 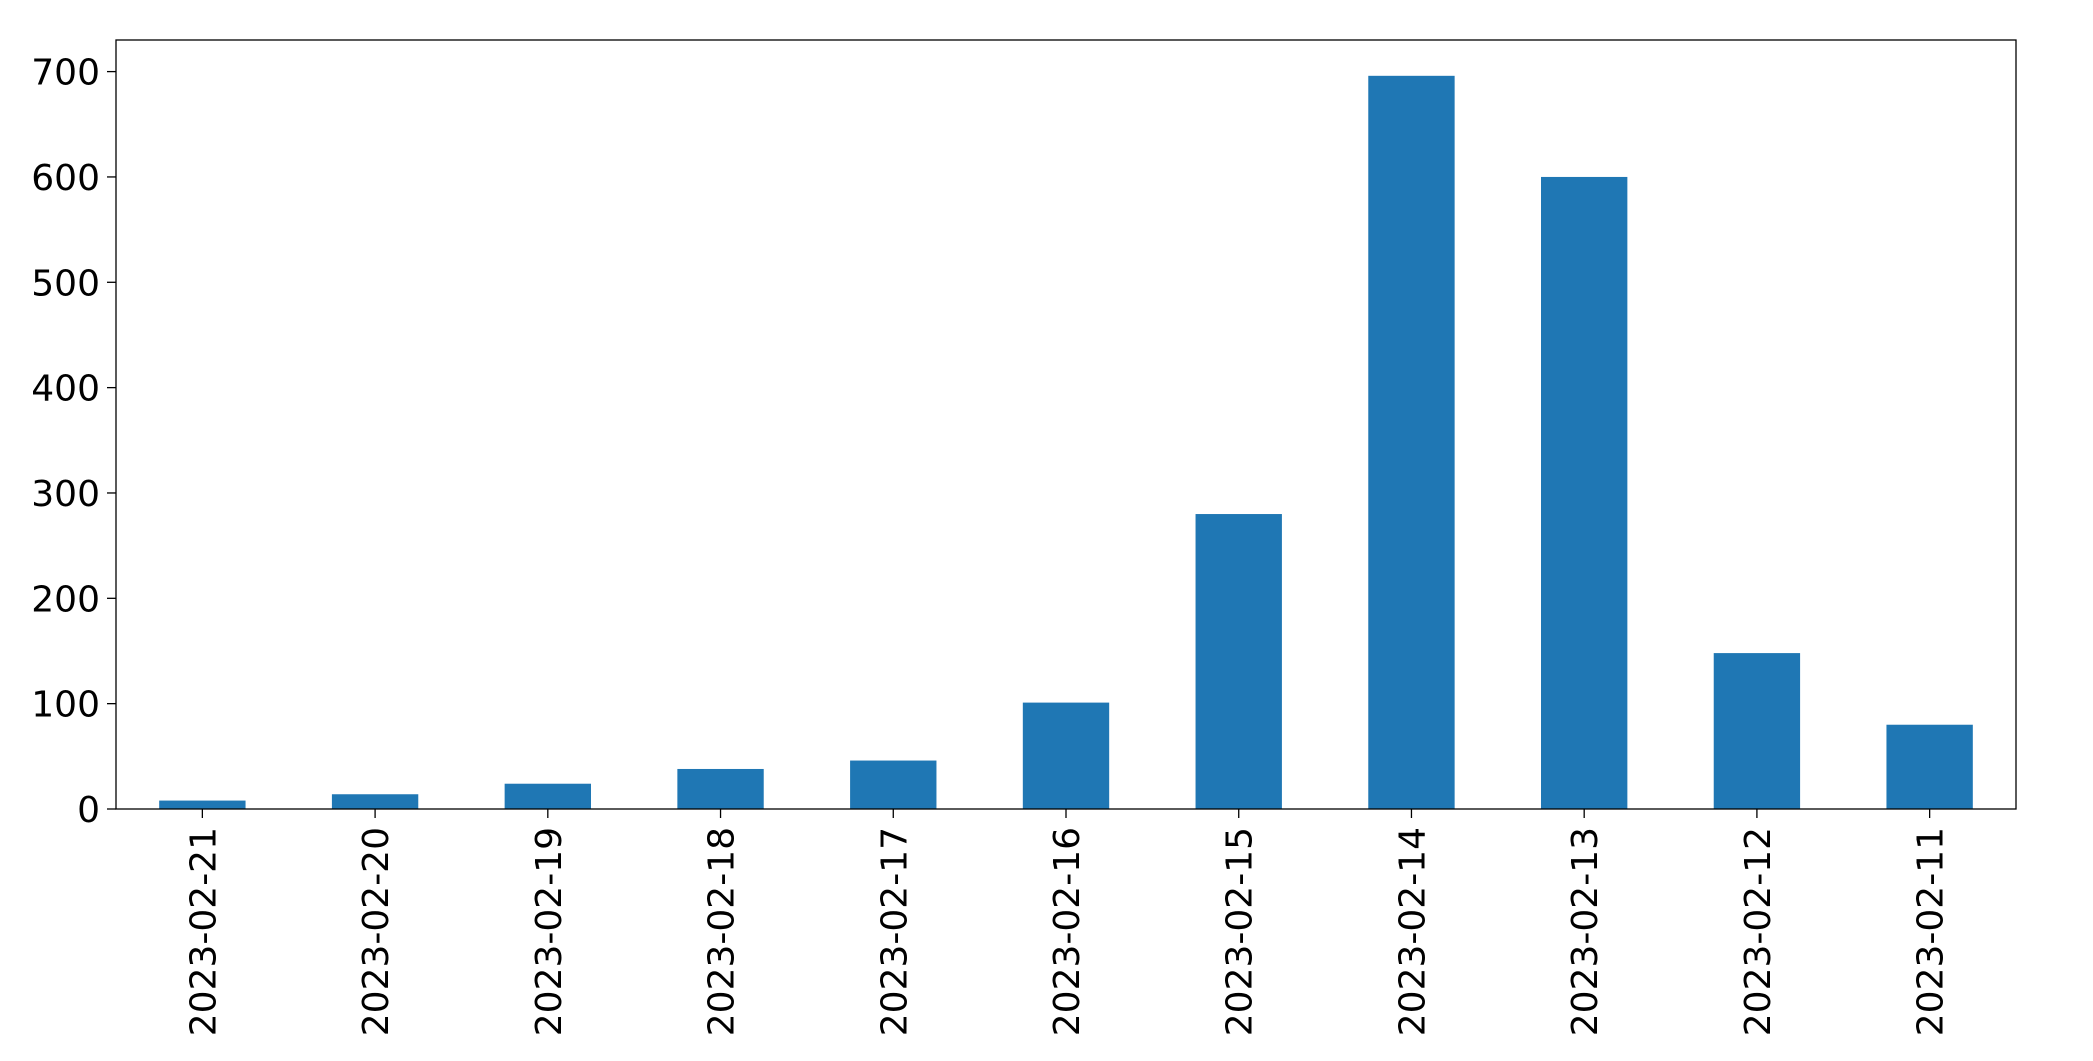 What do you see at coordinates (65, 283) in the screenshot?
I see `y-tick-label: 500` at bounding box center [65, 283].